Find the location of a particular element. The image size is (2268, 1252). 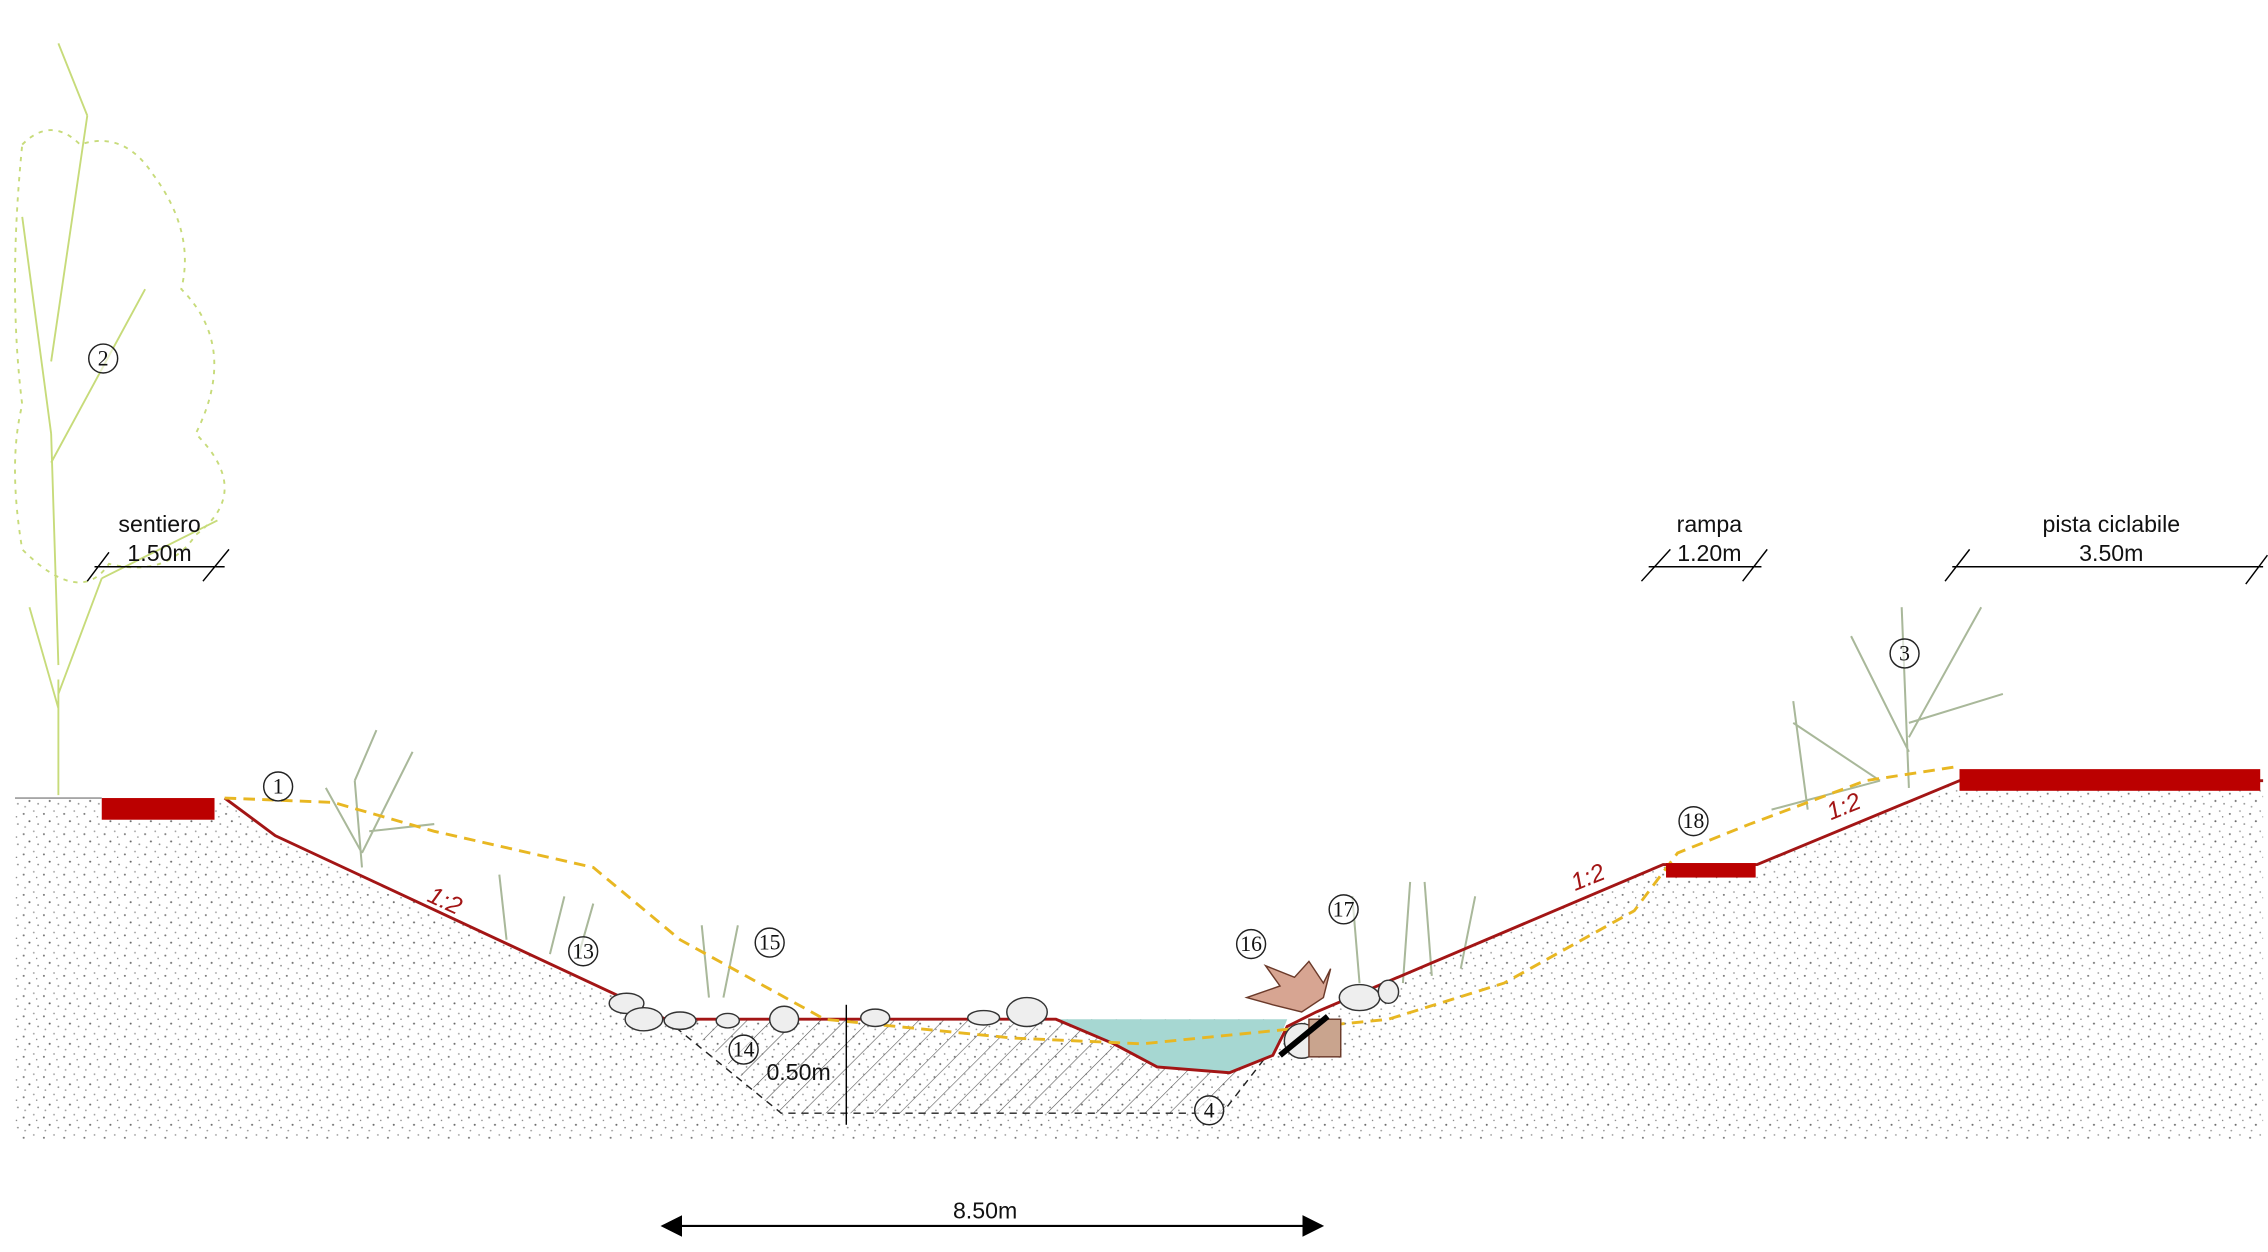

callout-number: 1 is located at coordinates (278, 786).